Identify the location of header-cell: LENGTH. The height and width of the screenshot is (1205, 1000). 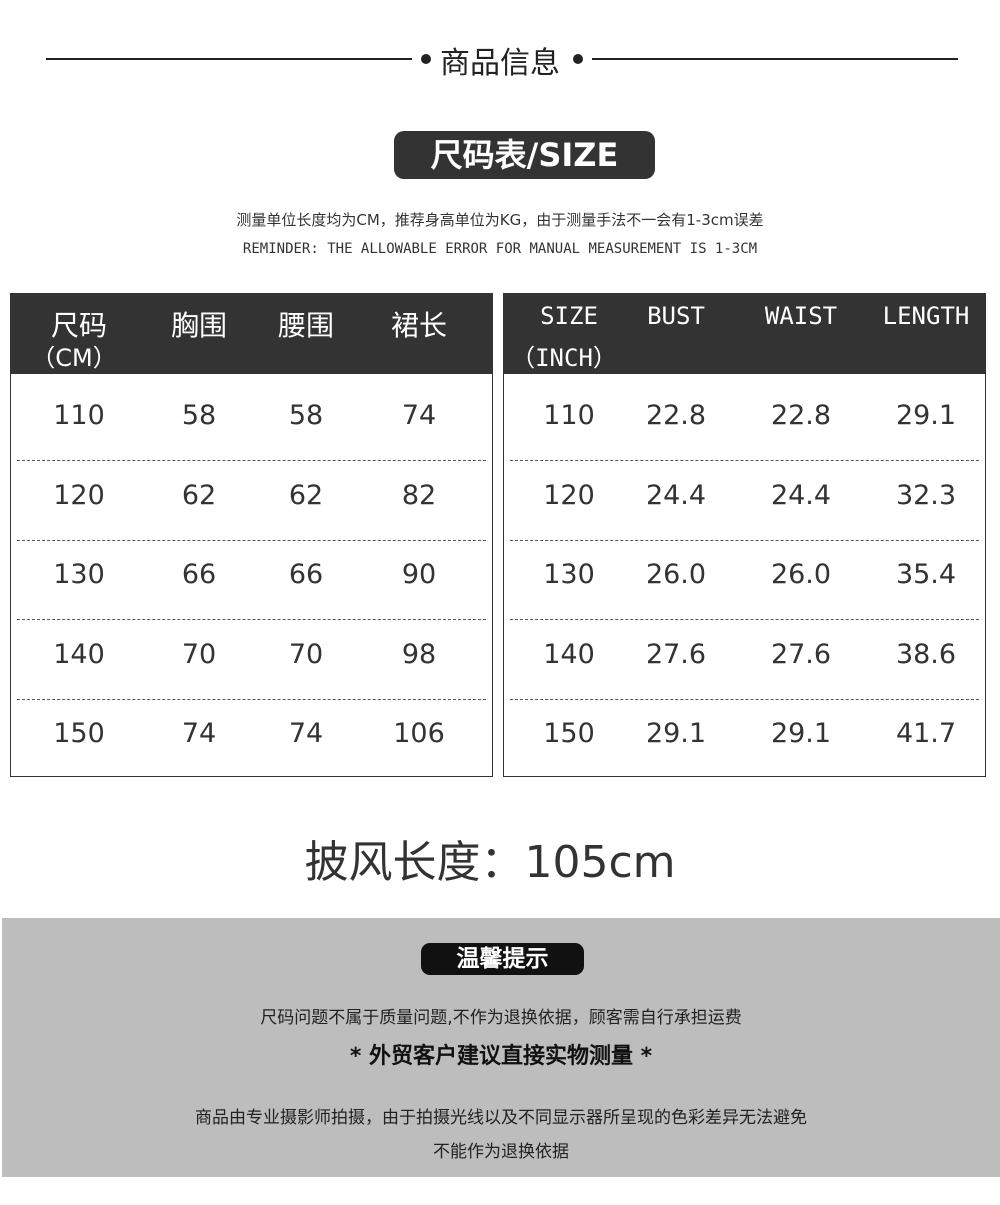
(926, 316).